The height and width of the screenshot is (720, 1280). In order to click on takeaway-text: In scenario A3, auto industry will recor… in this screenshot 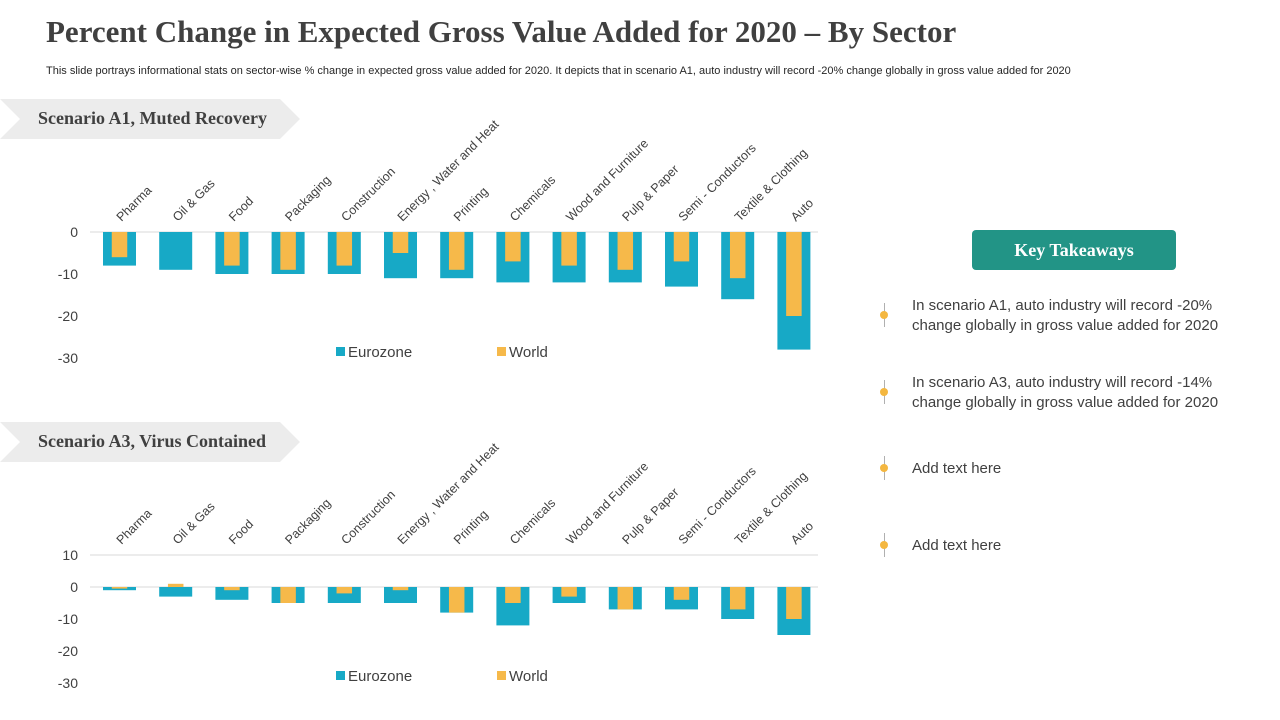, I will do `click(1065, 392)`.